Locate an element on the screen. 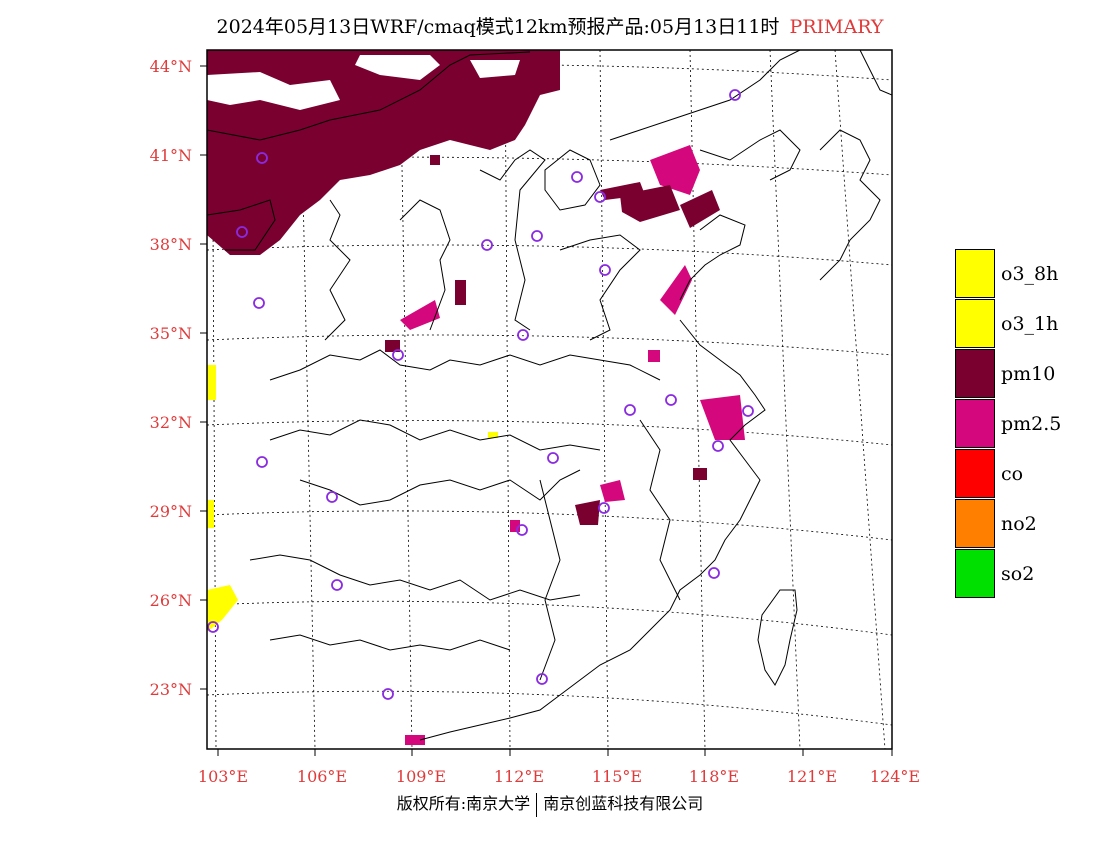  legend-label: co is located at coordinates (1012, 474).